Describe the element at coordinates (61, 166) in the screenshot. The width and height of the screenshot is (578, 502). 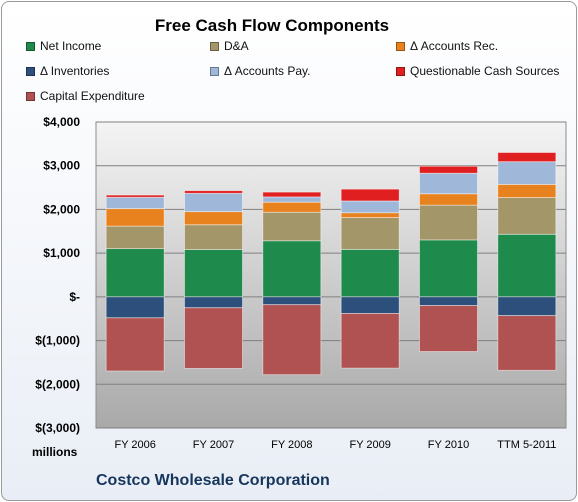
I see `y-tick-label: $3,000` at that location.